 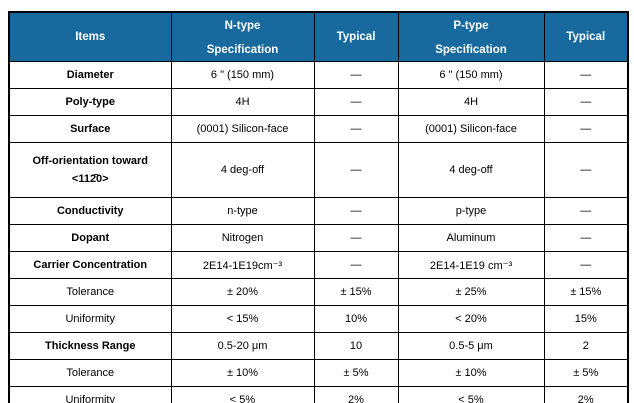 I want to click on ptype-spec-cell: Aluminum, so click(x=471, y=238).